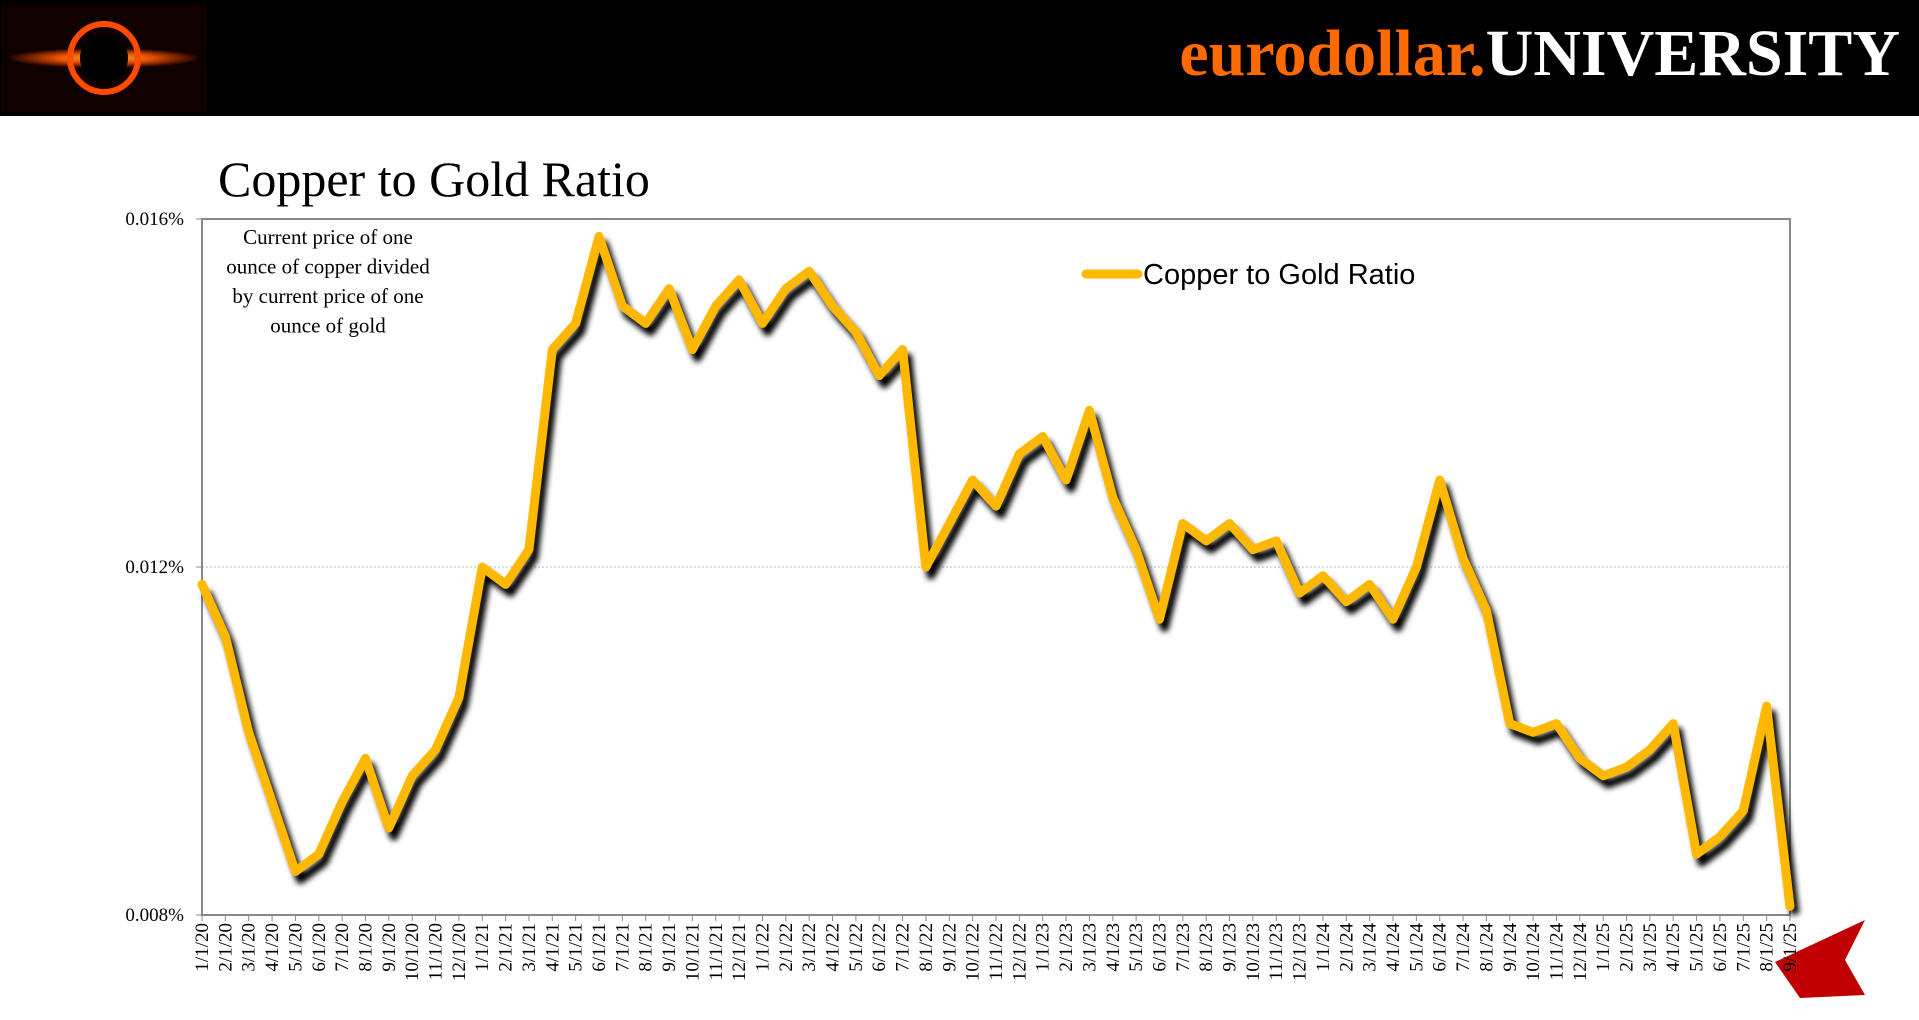 The width and height of the screenshot is (1919, 1020). I want to click on x-tick-label: 7/1/25, so click(1743, 947).